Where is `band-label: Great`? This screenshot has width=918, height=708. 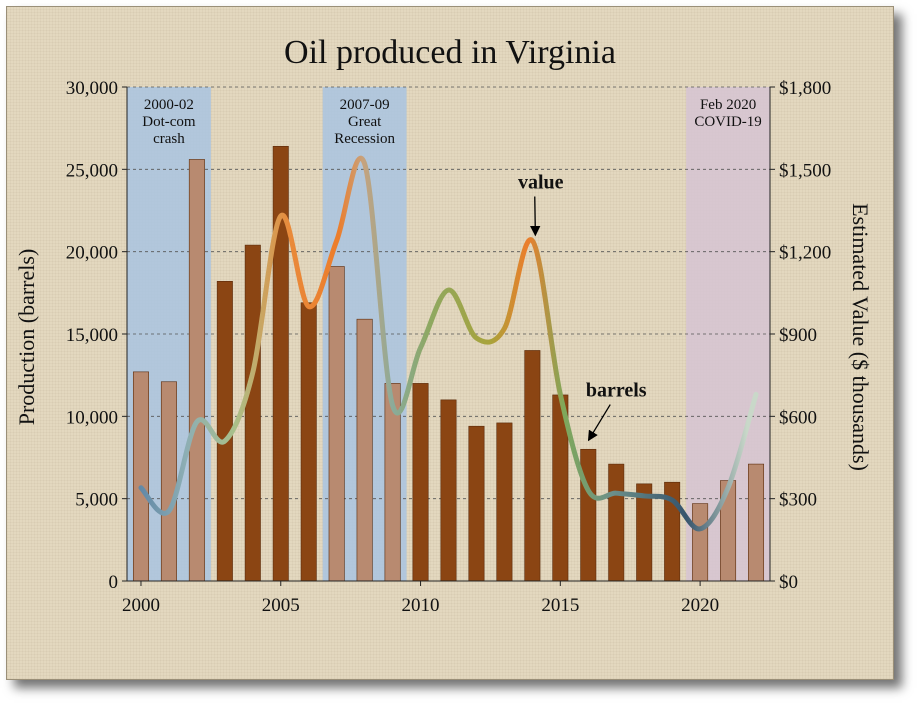 band-label: Great is located at coordinates (365, 122).